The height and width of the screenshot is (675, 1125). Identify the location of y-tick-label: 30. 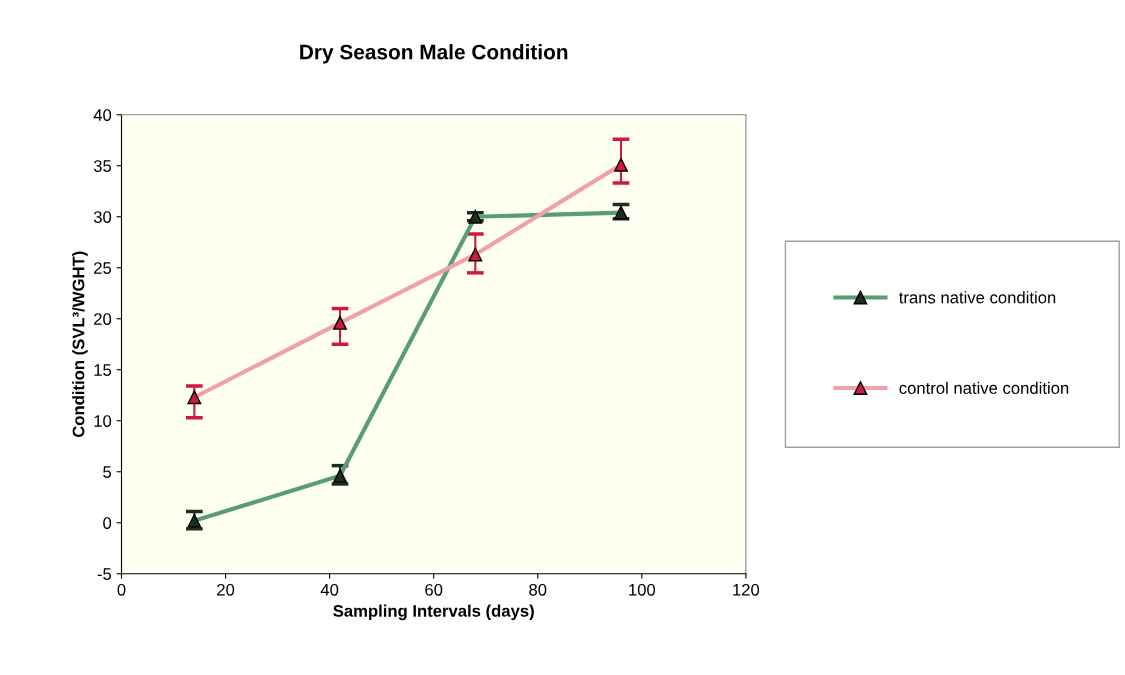
(102, 217).